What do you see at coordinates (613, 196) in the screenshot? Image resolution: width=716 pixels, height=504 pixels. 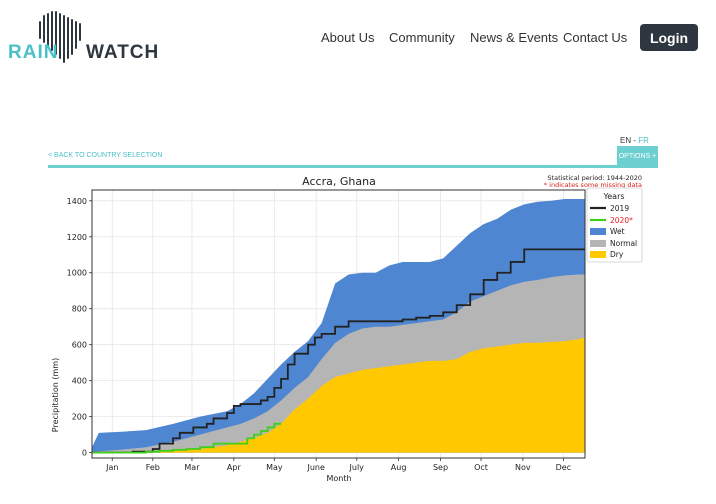 I see `legend-title: Years` at bounding box center [613, 196].